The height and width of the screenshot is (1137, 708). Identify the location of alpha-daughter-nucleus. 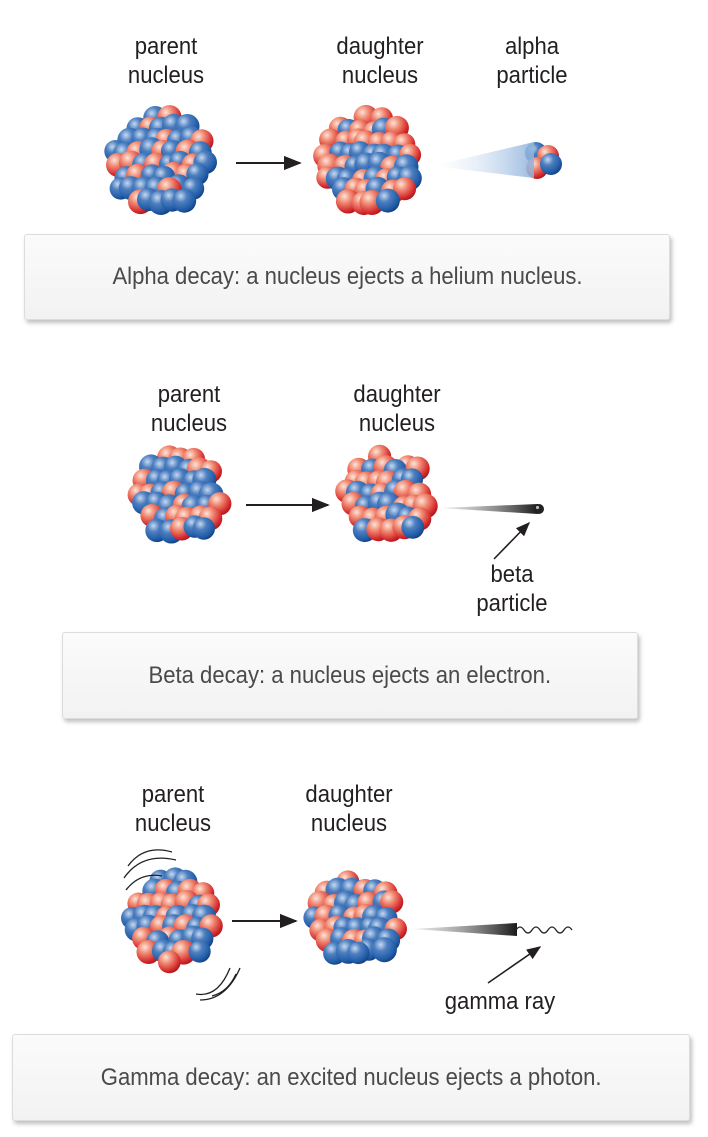
(367, 160).